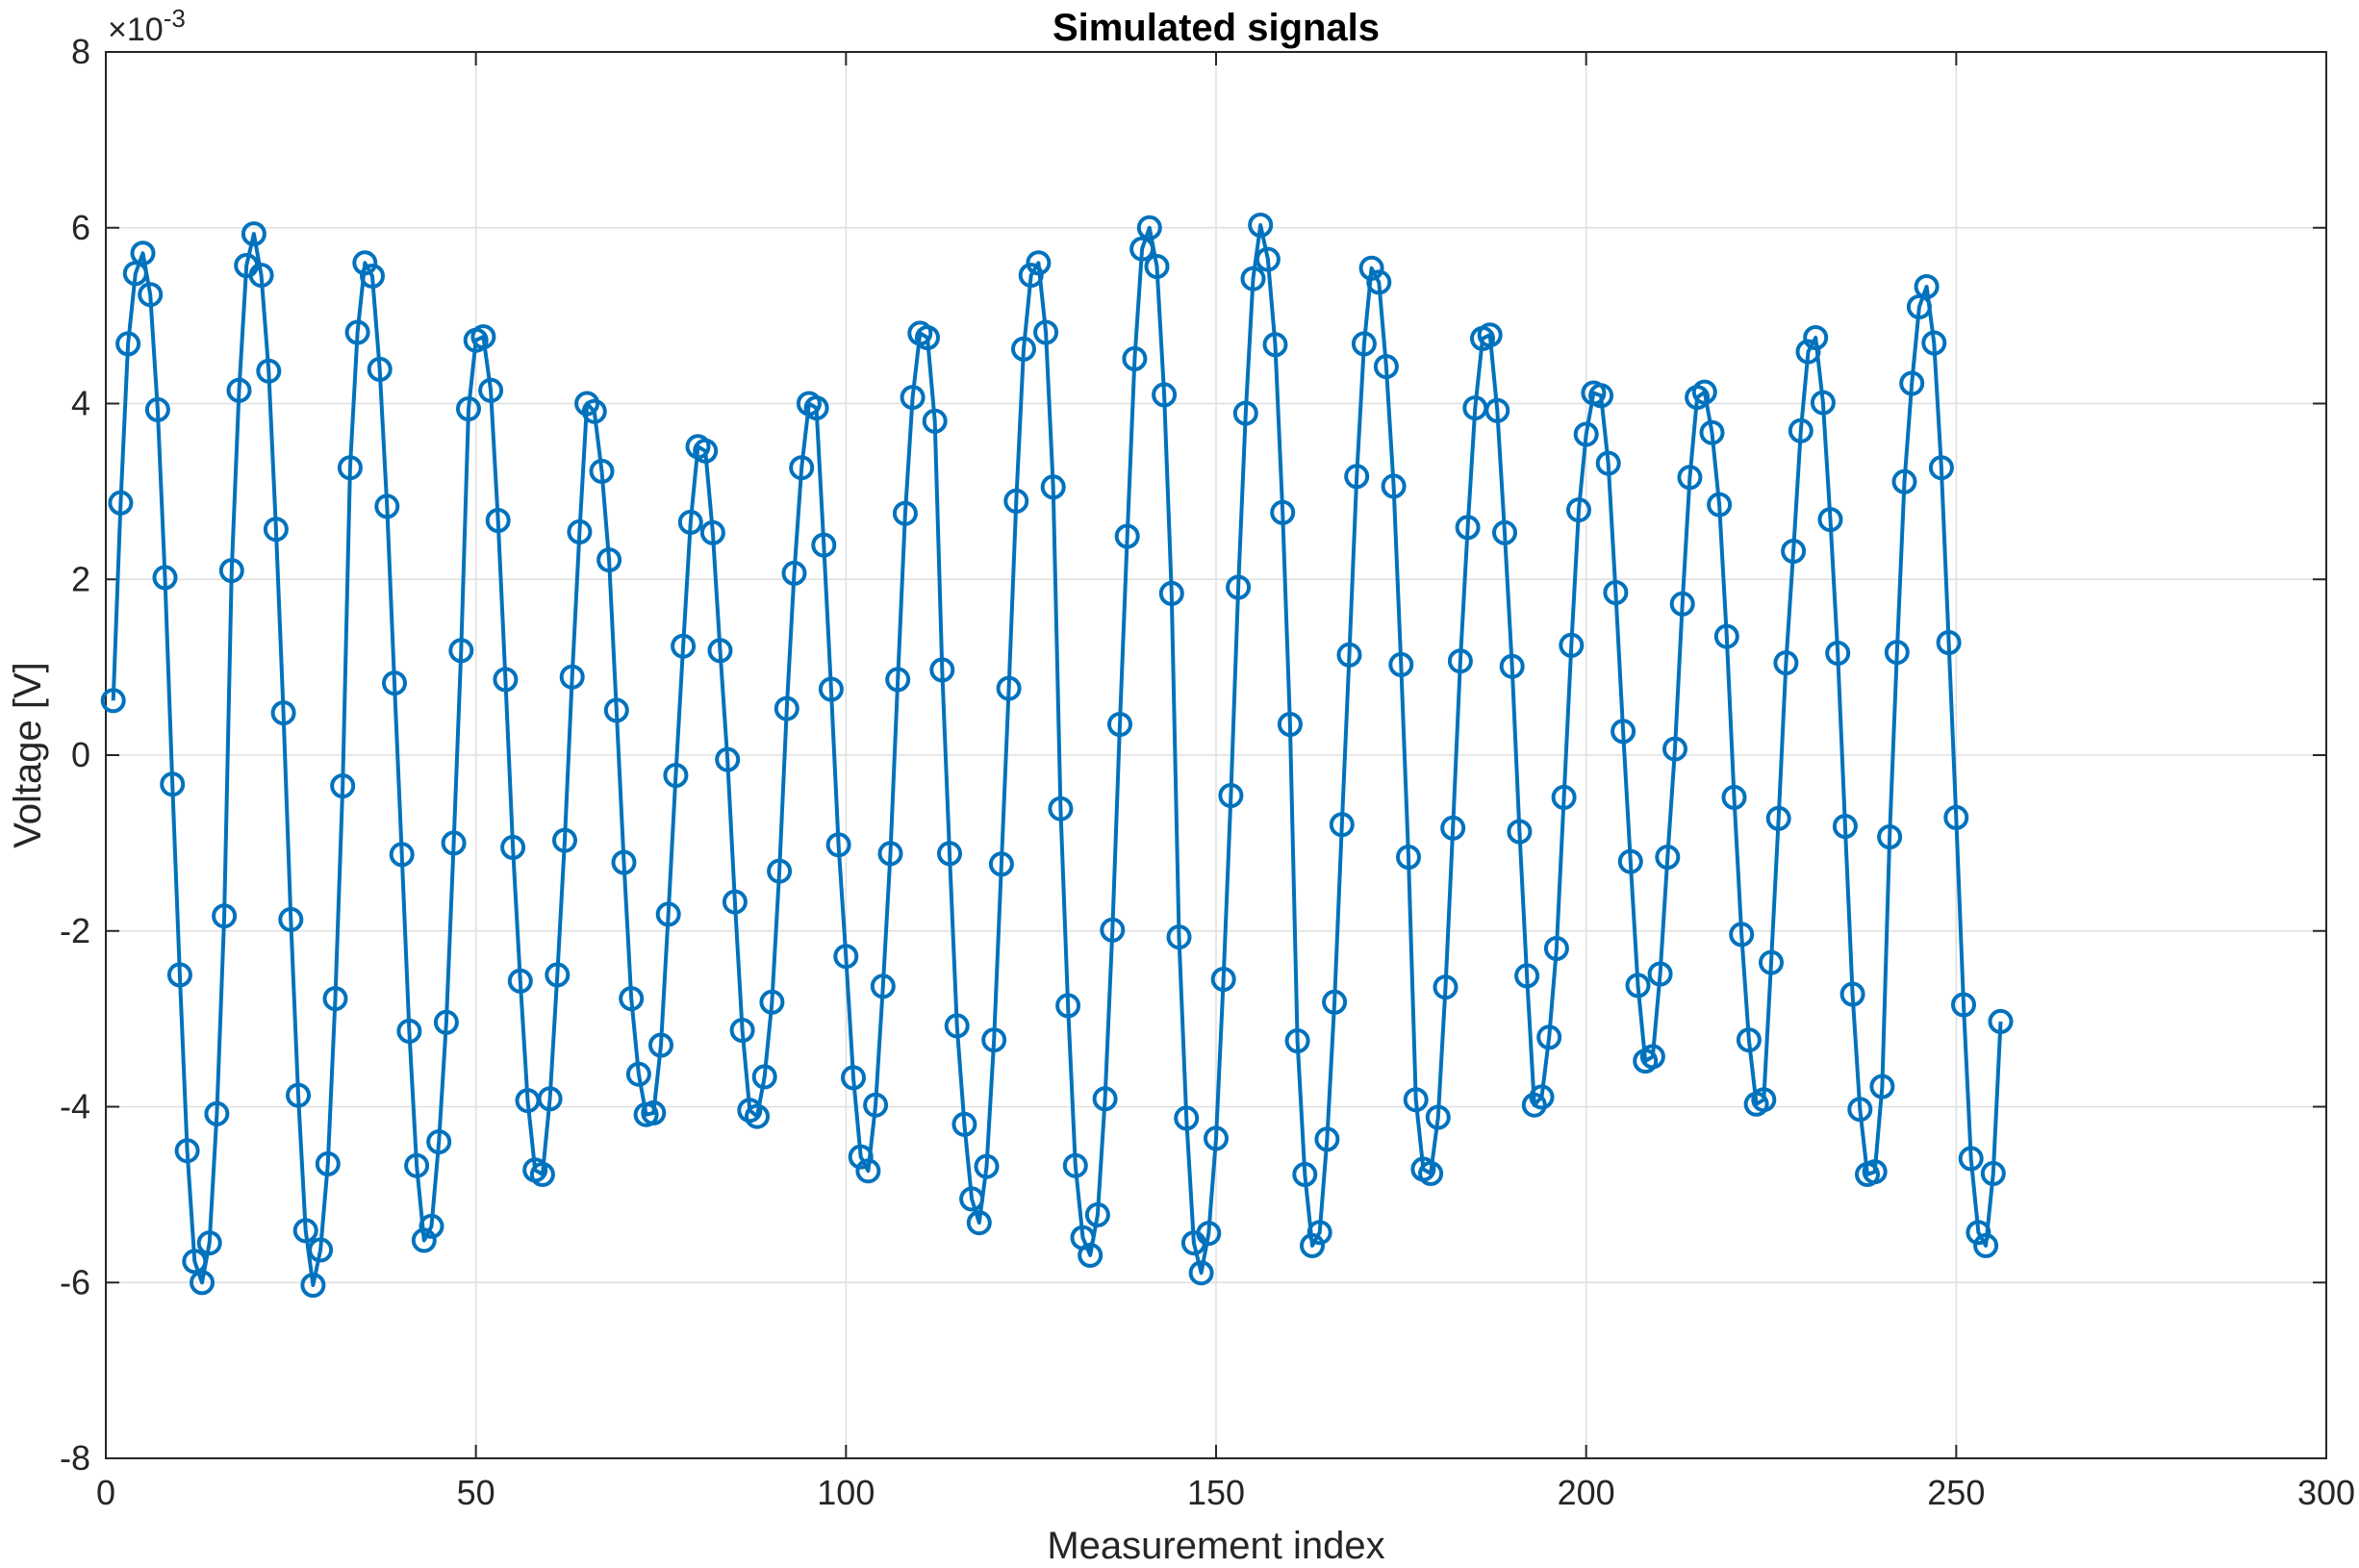 Image resolution: width=2359 pixels, height=1568 pixels. What do you see at coordinates (75, 930) in the screenshot?
I see `y-tick-label: -2` at bounding box center [75, 930].